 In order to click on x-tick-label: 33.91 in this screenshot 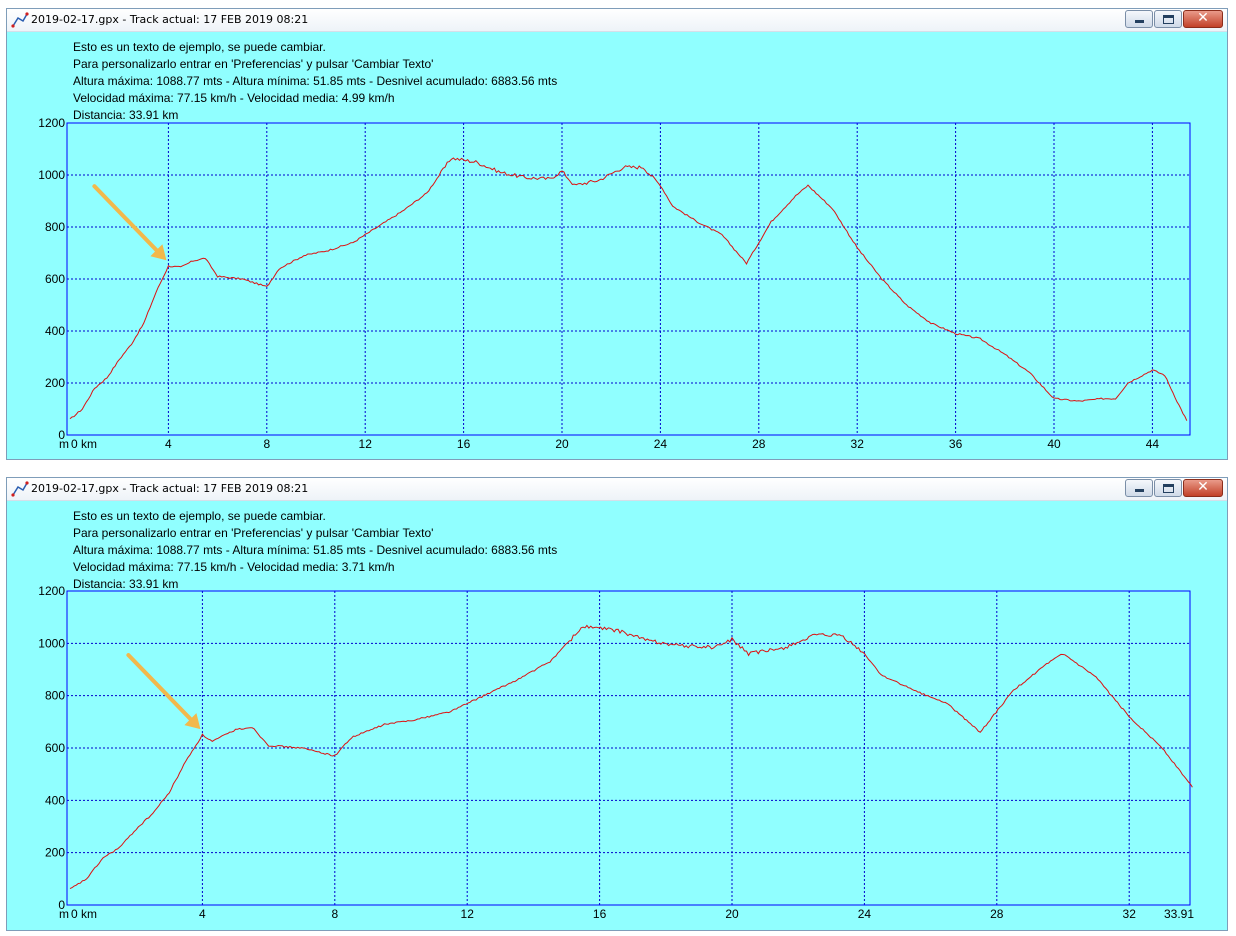, I will do `click(1179, 914)`.